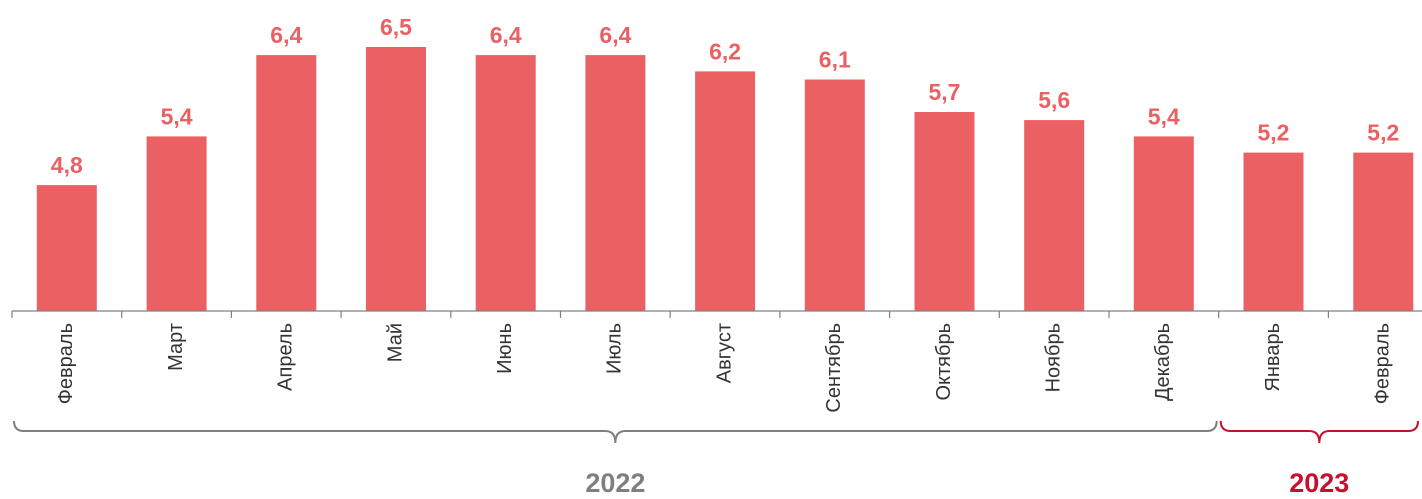 This screenshot has width=1422, height=499. Describe the element at coordinates (395, 342) in the screenshot. I see `tick-label: Май` at that location.